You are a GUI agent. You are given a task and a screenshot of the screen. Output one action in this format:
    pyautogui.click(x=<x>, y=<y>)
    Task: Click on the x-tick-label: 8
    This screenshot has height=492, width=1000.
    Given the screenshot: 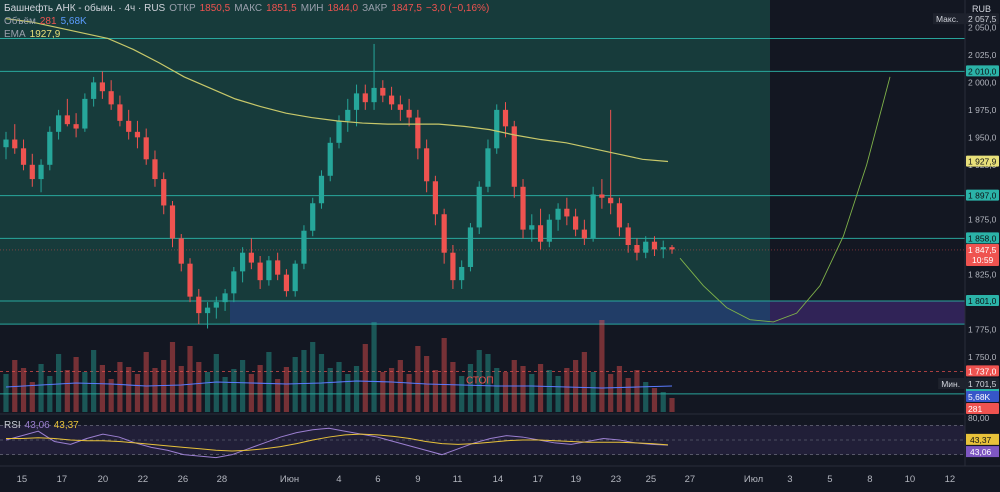 What is the action you would take?
    pyautogui.click(x=869, y=479)
    